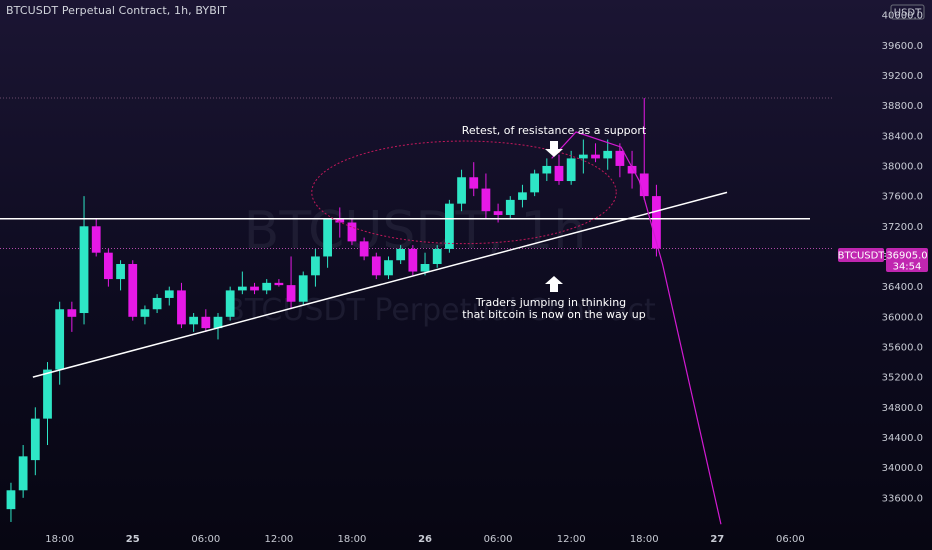 This screenshot has width=932, height=550. Describe the element at coordinates (902, 378) in the screenshot. I see `price-tick-label: 35200.0` at that location.